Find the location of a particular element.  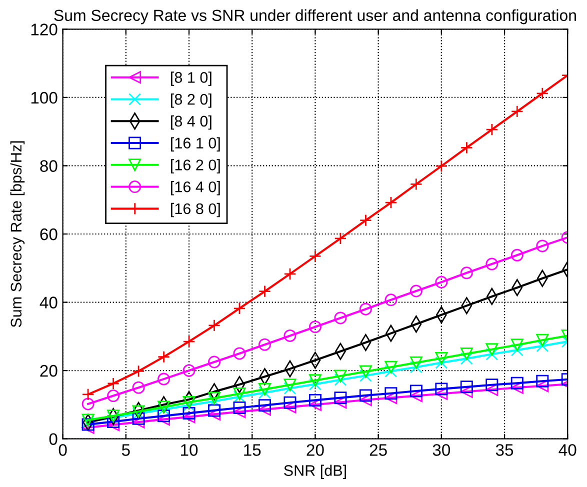

x-tick-label: 30 is located at coordinates (441, 450).